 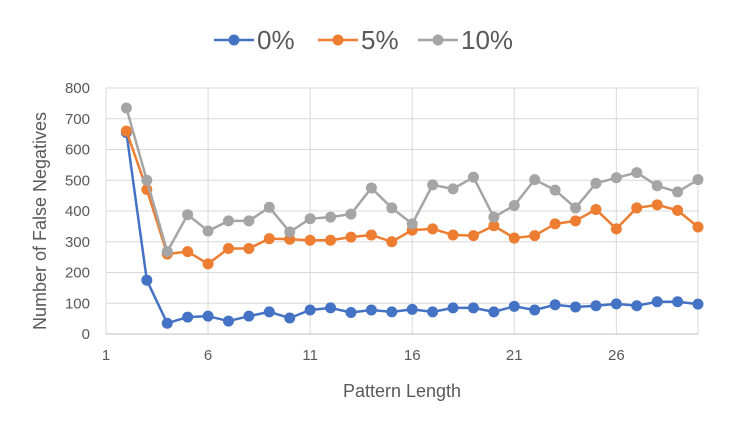 What do you see at coordinates (106, 355) in the screenshot?
I see `x-tick-label: 1` at bounding box center [106, 355].